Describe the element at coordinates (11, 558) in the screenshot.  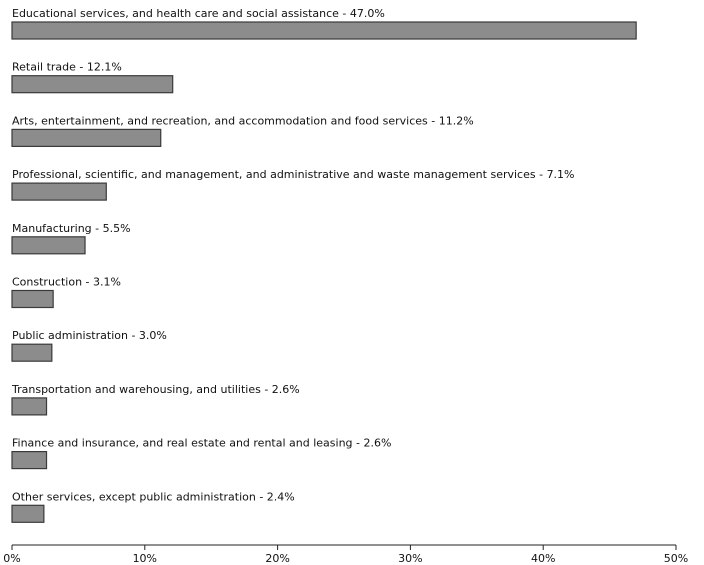
I see `x-tick-label-0: 0%` at that location.